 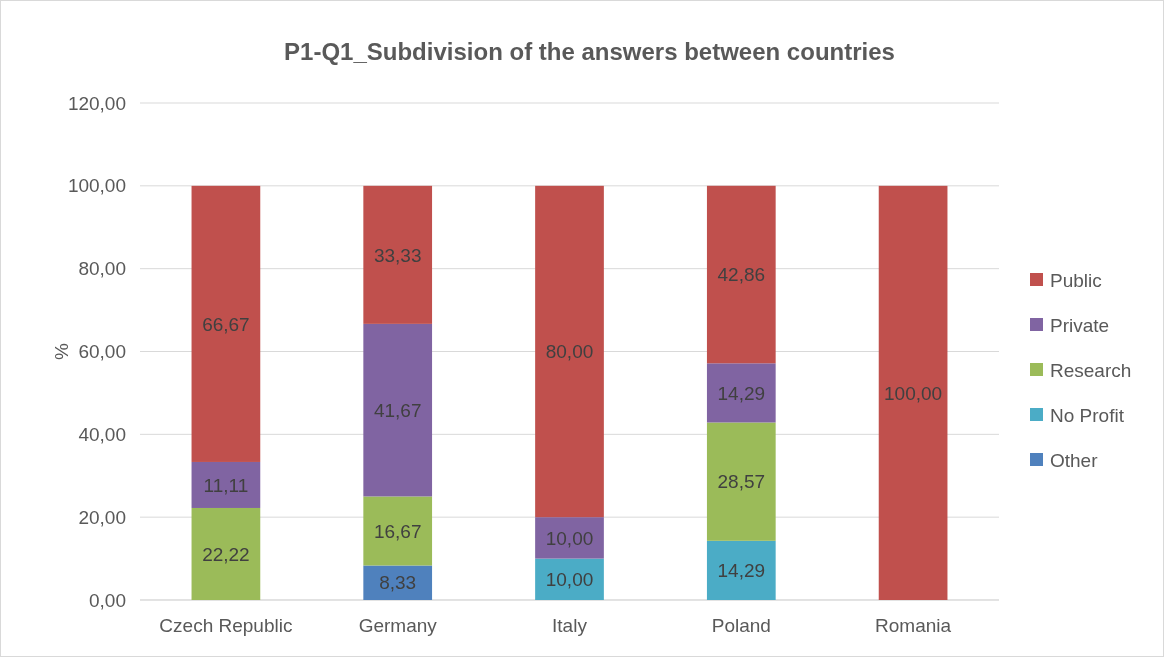 I want to click on data-label: 16,67, so click(x=397, y=531).